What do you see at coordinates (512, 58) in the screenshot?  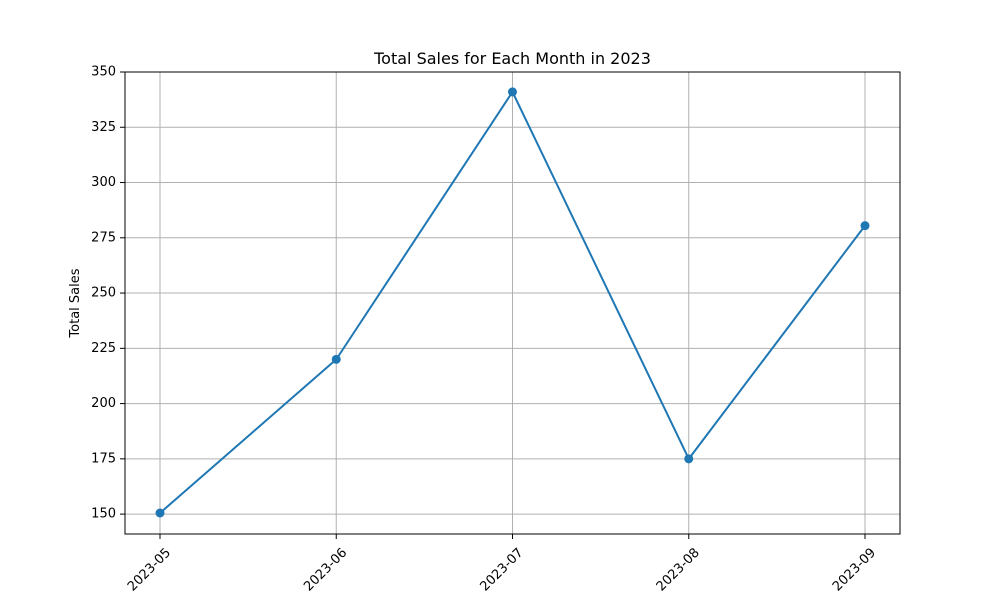 I see `chart-title: Total Sales for Each Month in 2023` at bounding box center [512, 58].